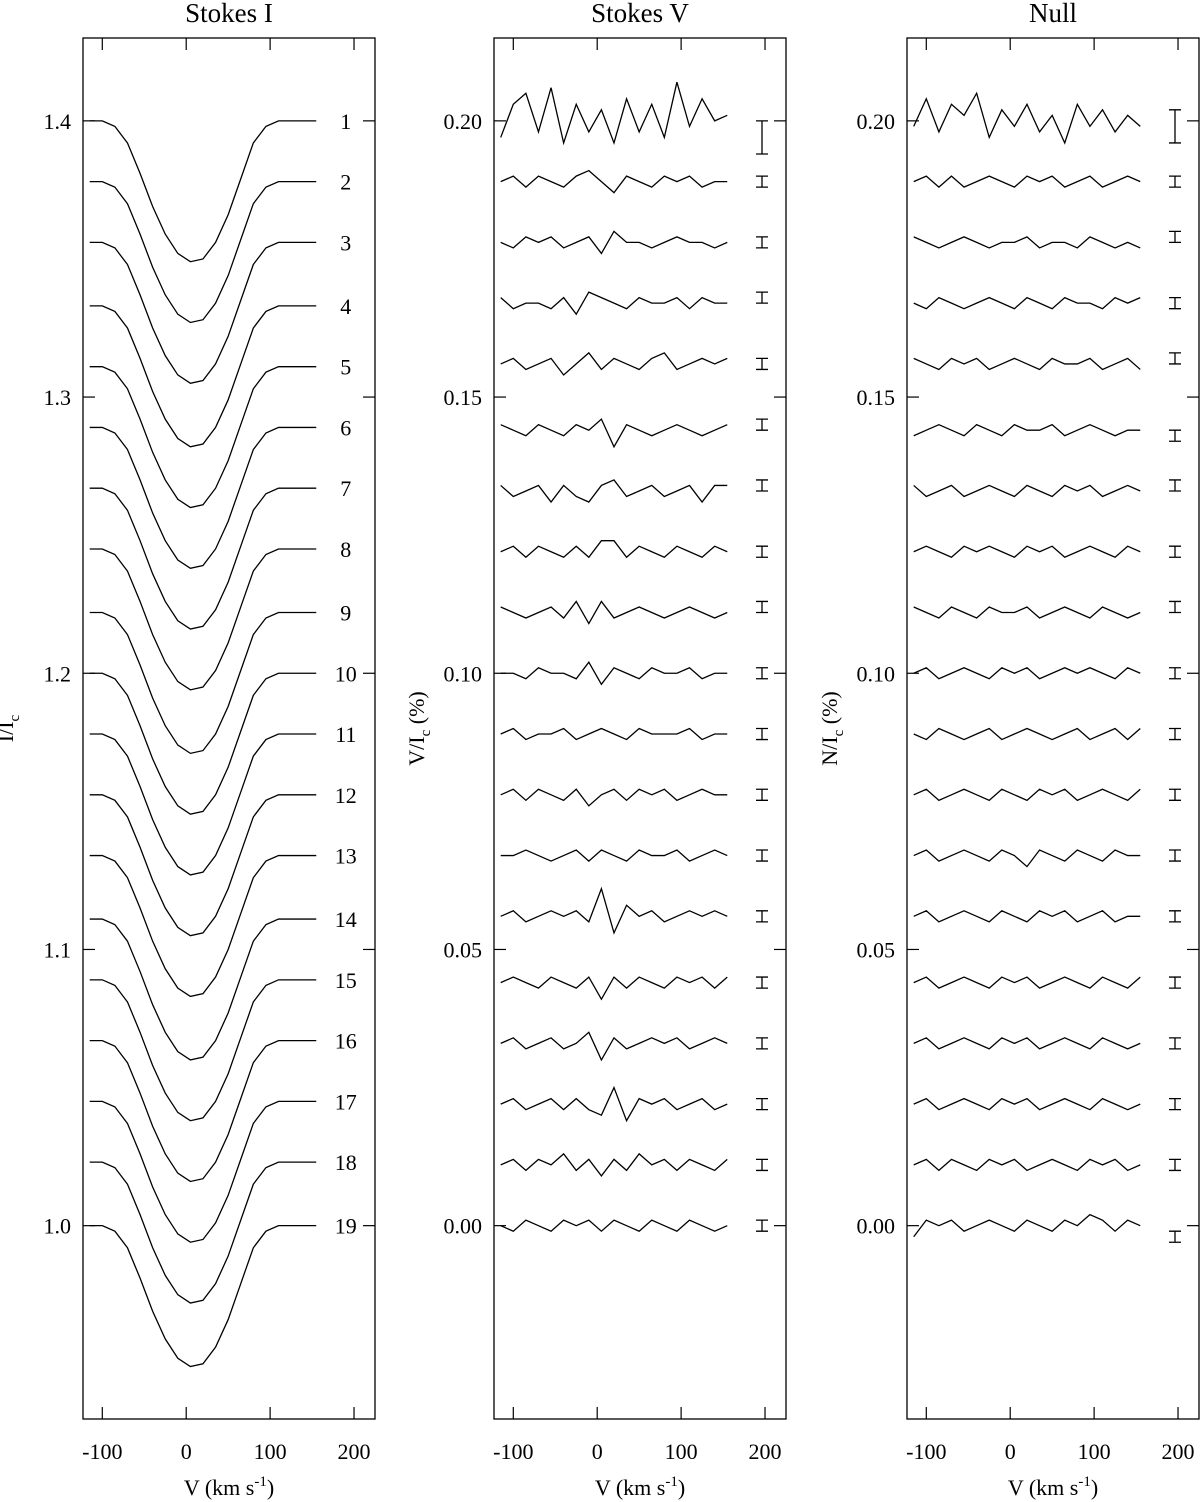  Describe the element at coordinates (219, 1487) in the screenshot. I see `x-axis-label-text: V (km s` at that location.